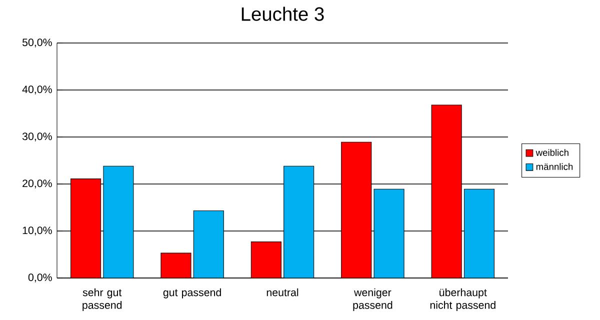 This screenshot has width=600, height=320. What do you see at coordinates (552, 152) in the screenshot?
I see `legend-label: weiblich` at bounding box center [552, 152].